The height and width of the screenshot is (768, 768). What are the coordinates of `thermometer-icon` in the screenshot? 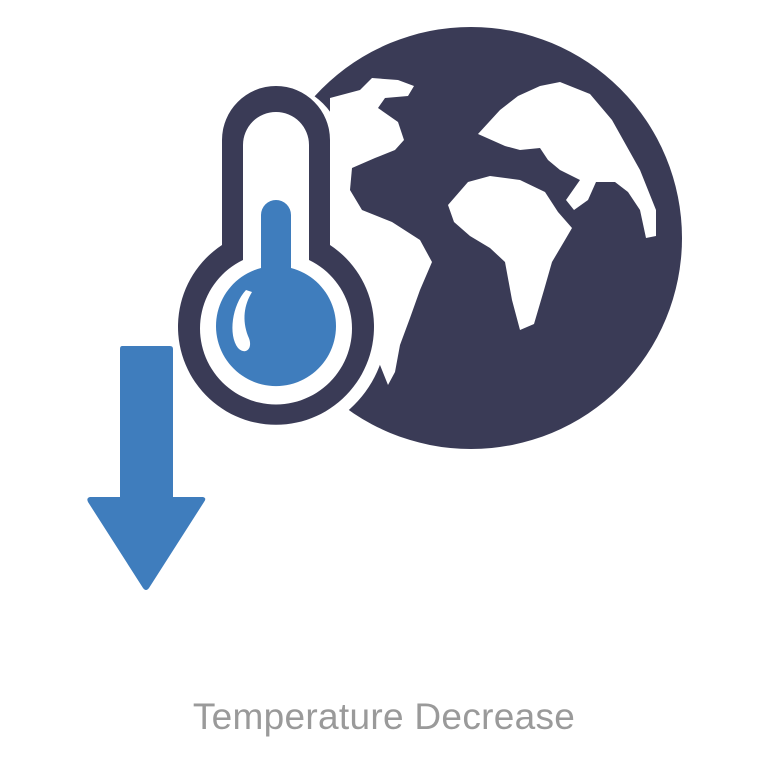 It's located at (275, 260).